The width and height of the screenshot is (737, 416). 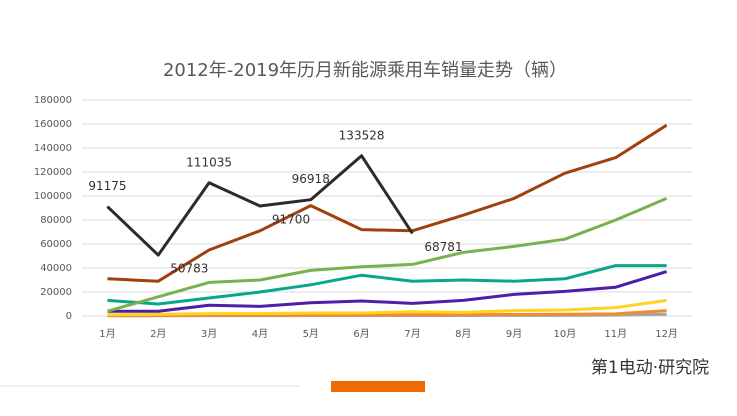 What do you see at coordinates (53, 124) in the screenshot?
I see `y-tick-label: 160000` at bounding box center [53, 124].